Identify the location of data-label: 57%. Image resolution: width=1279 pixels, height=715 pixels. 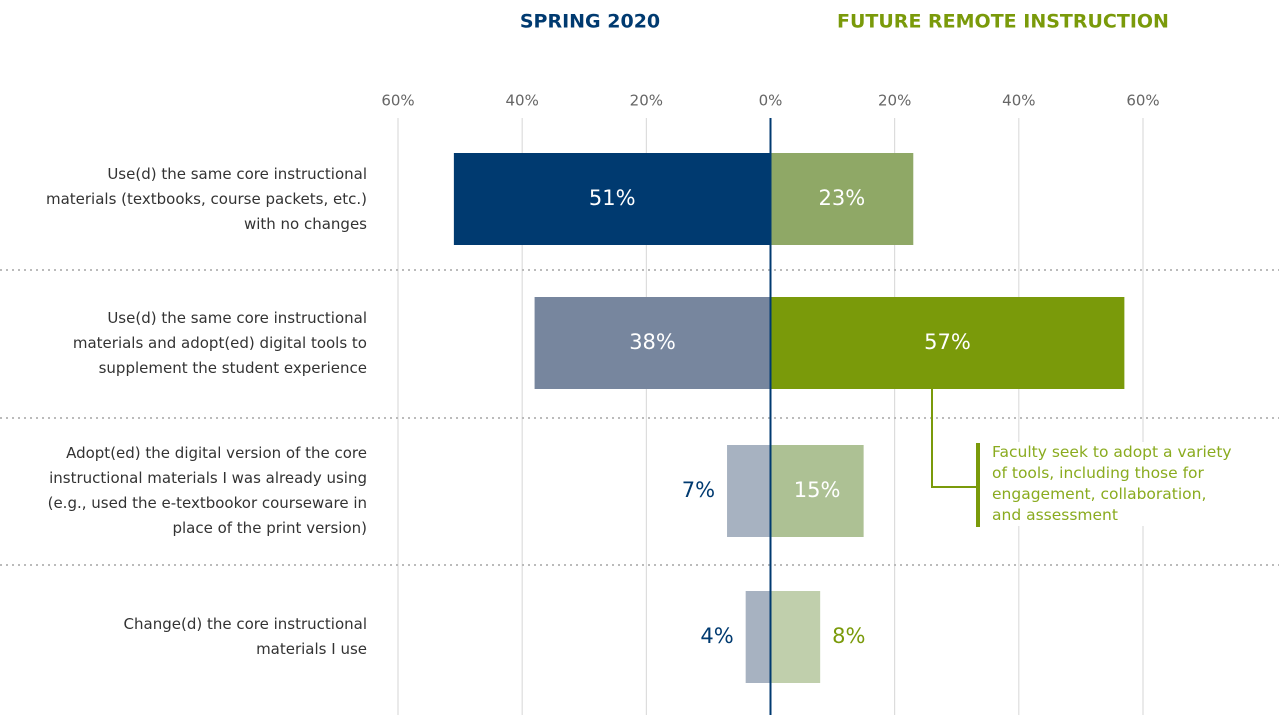
(947, 342).